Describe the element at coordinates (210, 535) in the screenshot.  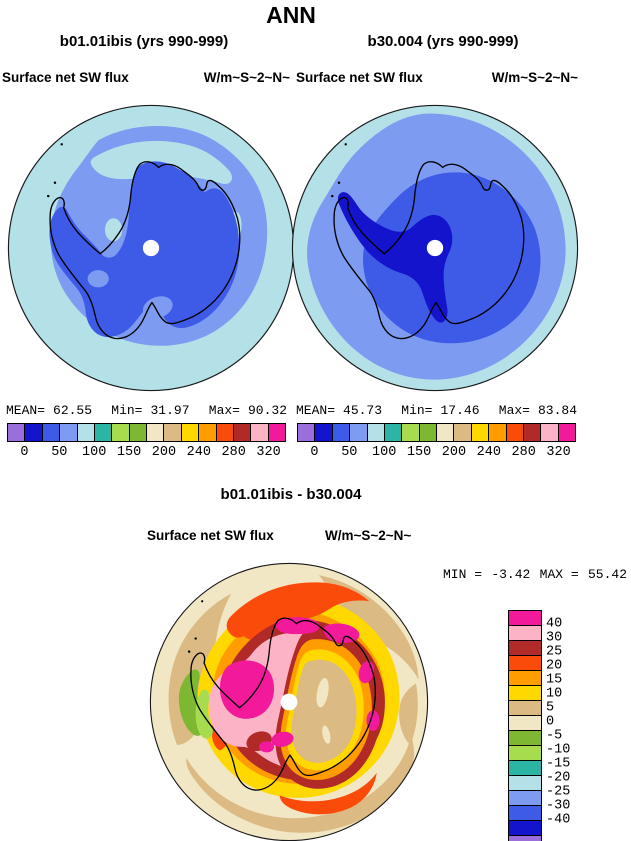
I see `diff-field-label: Surface net SW flux` at that location.